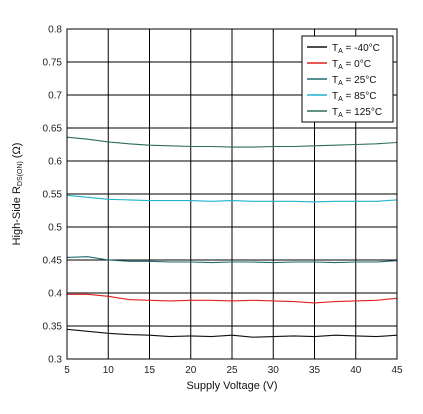 The image size is (423, 414). I want to click on legend-label-2: TA = 25°C, so click(354, 81).